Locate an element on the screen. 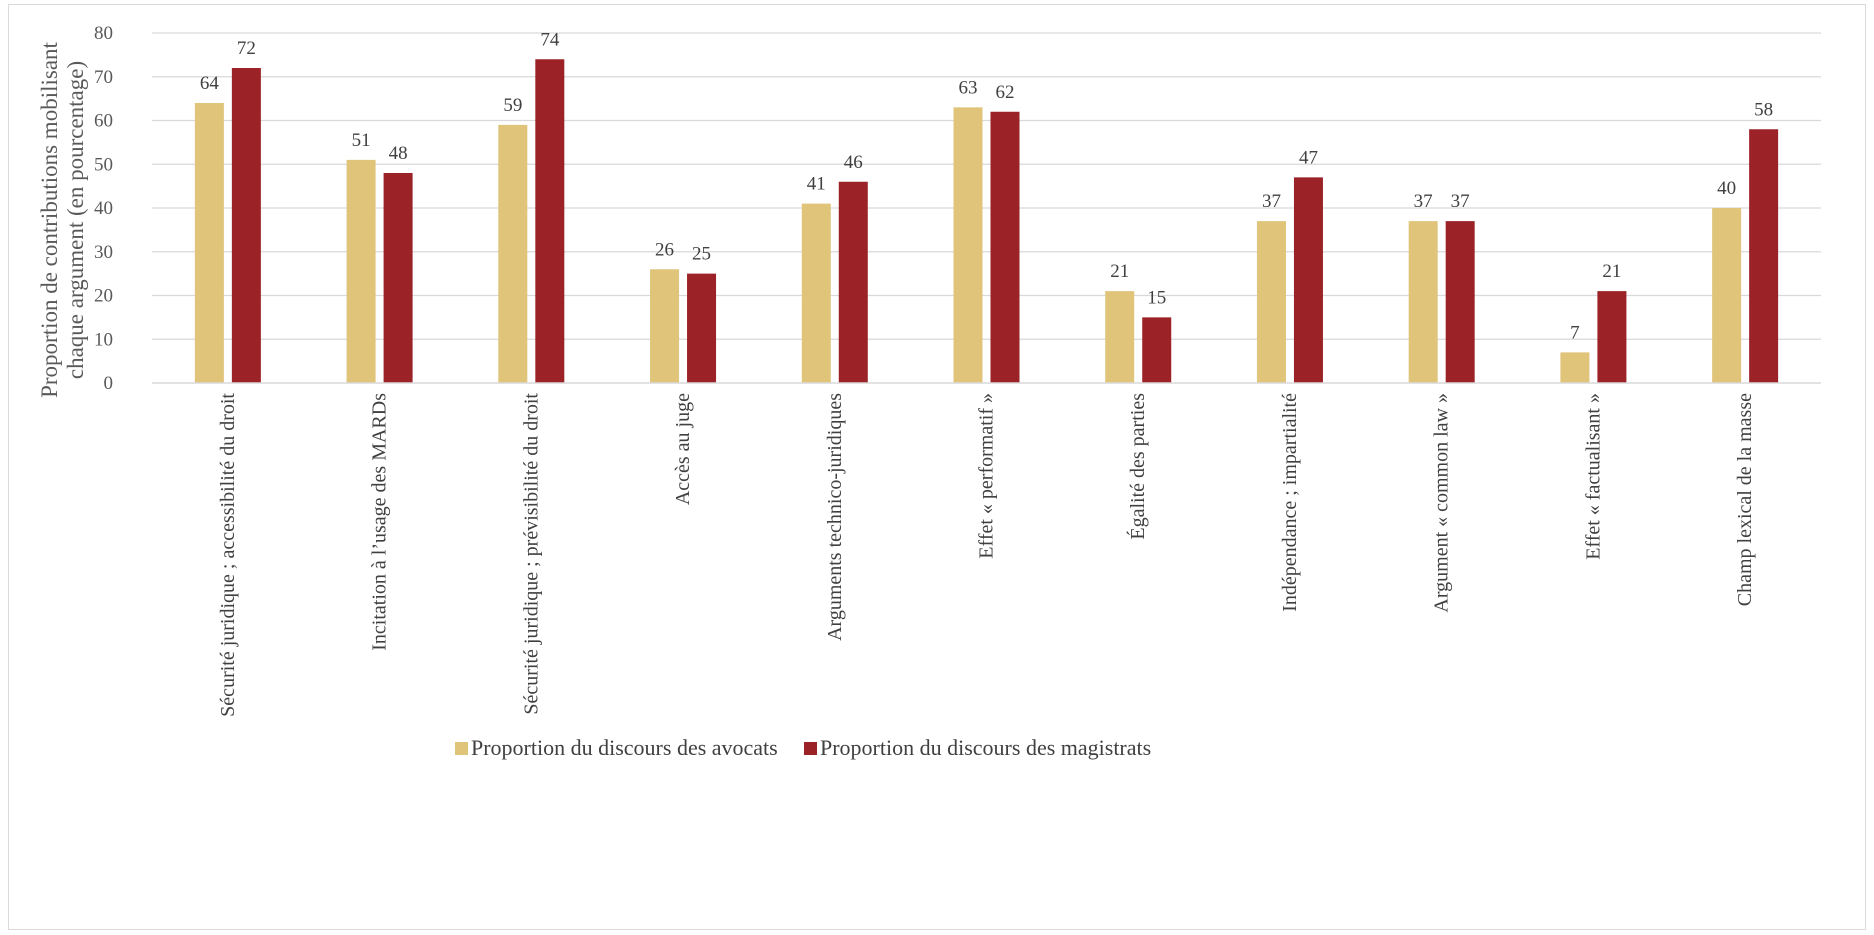 The width and height of the screenshot is (1874, 935). y-tick-label: 30 is located at coordinates (103, 252).